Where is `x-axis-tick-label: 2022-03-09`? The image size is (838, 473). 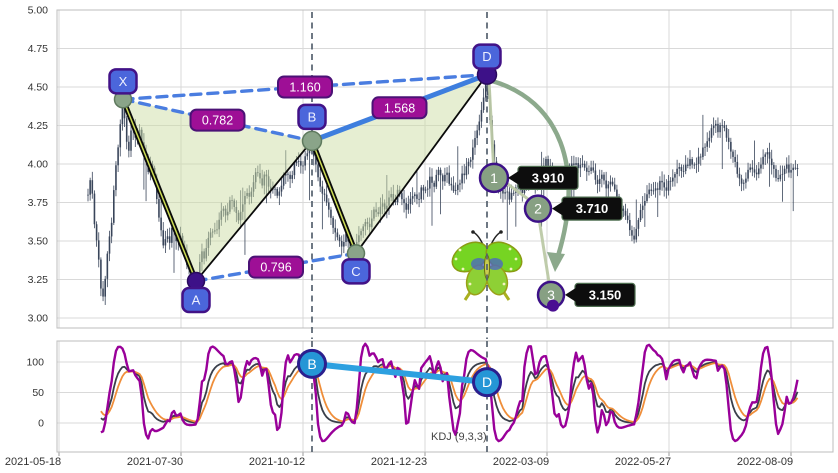 x-axis-tick-label: 2022-03-09 is located at coordinates (521, 462).